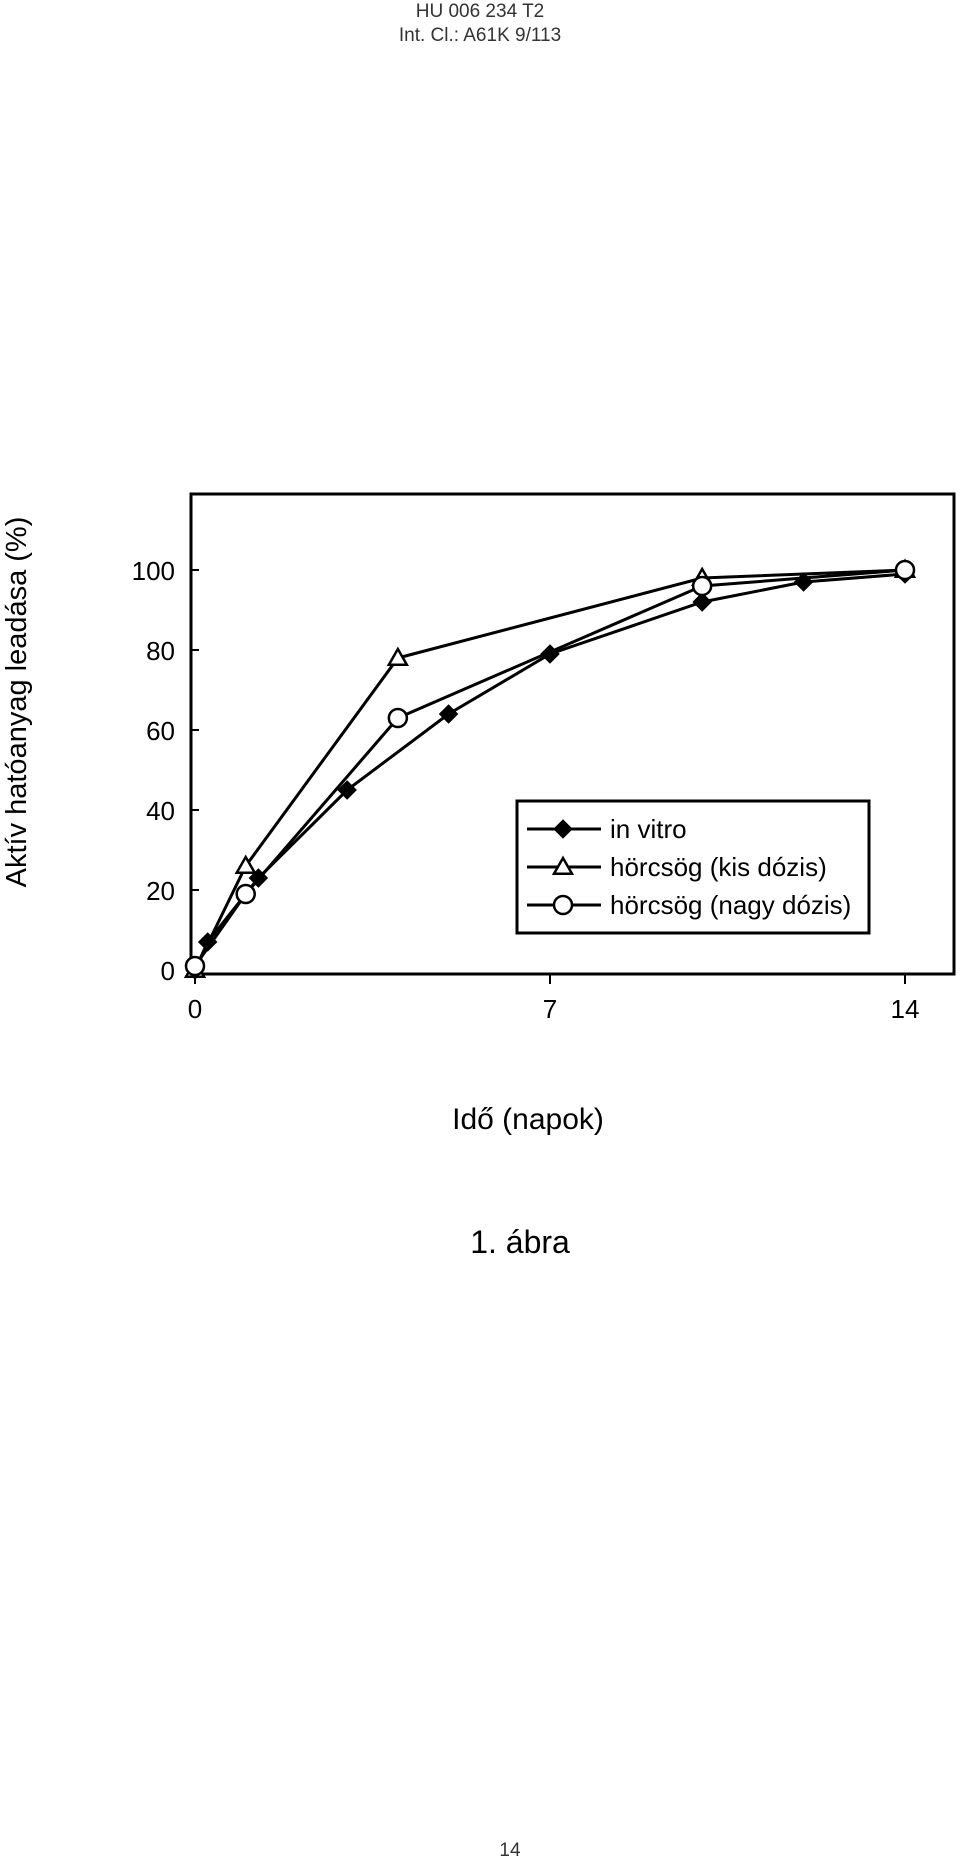 The image size is (960, 1872). I want to click on page-number: 14, so click(510, 1850).